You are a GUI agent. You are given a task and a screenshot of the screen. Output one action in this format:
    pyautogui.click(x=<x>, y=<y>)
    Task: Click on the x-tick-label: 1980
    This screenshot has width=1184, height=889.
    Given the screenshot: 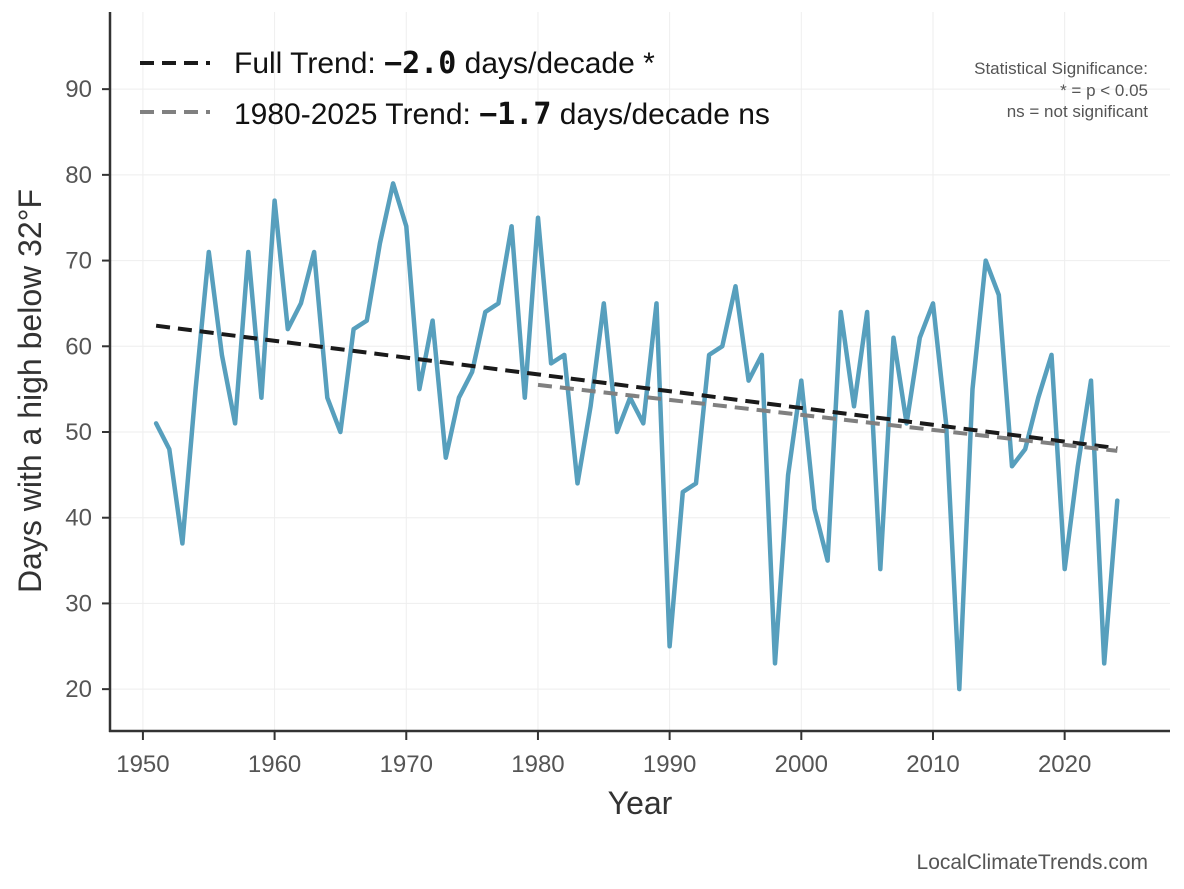 What is the action you would take?
    pyautogui.click(x=537, y=764)
    